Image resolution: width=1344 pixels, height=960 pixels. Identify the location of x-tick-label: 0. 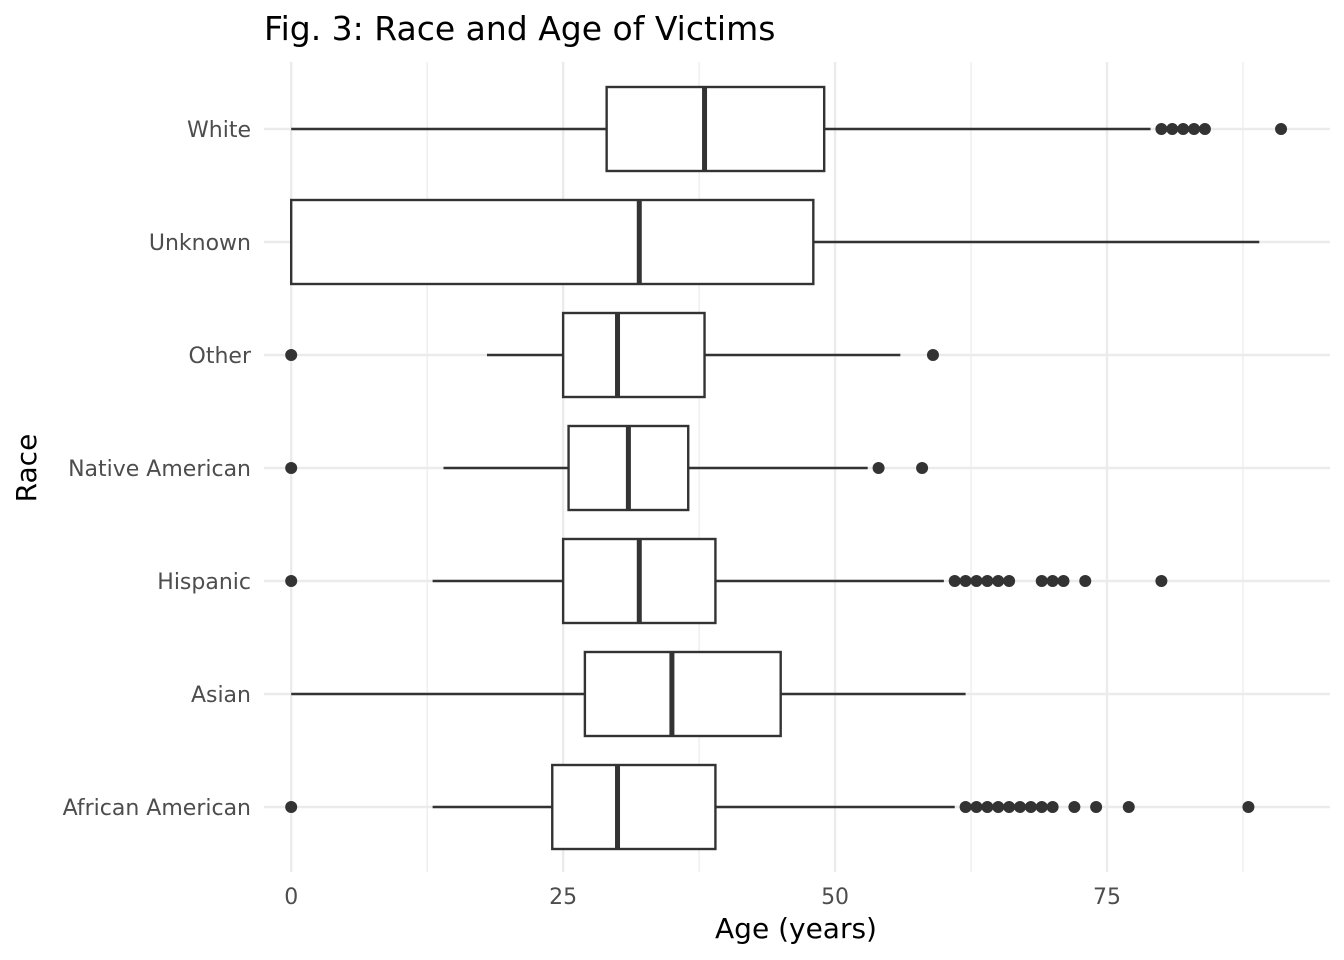
(291, 897).